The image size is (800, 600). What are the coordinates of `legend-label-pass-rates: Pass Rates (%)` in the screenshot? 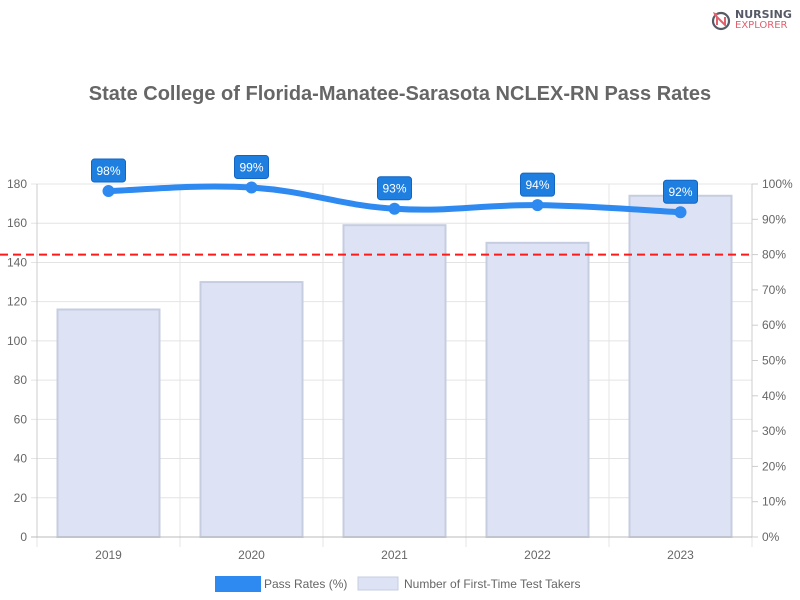 It's located at (305, 584).